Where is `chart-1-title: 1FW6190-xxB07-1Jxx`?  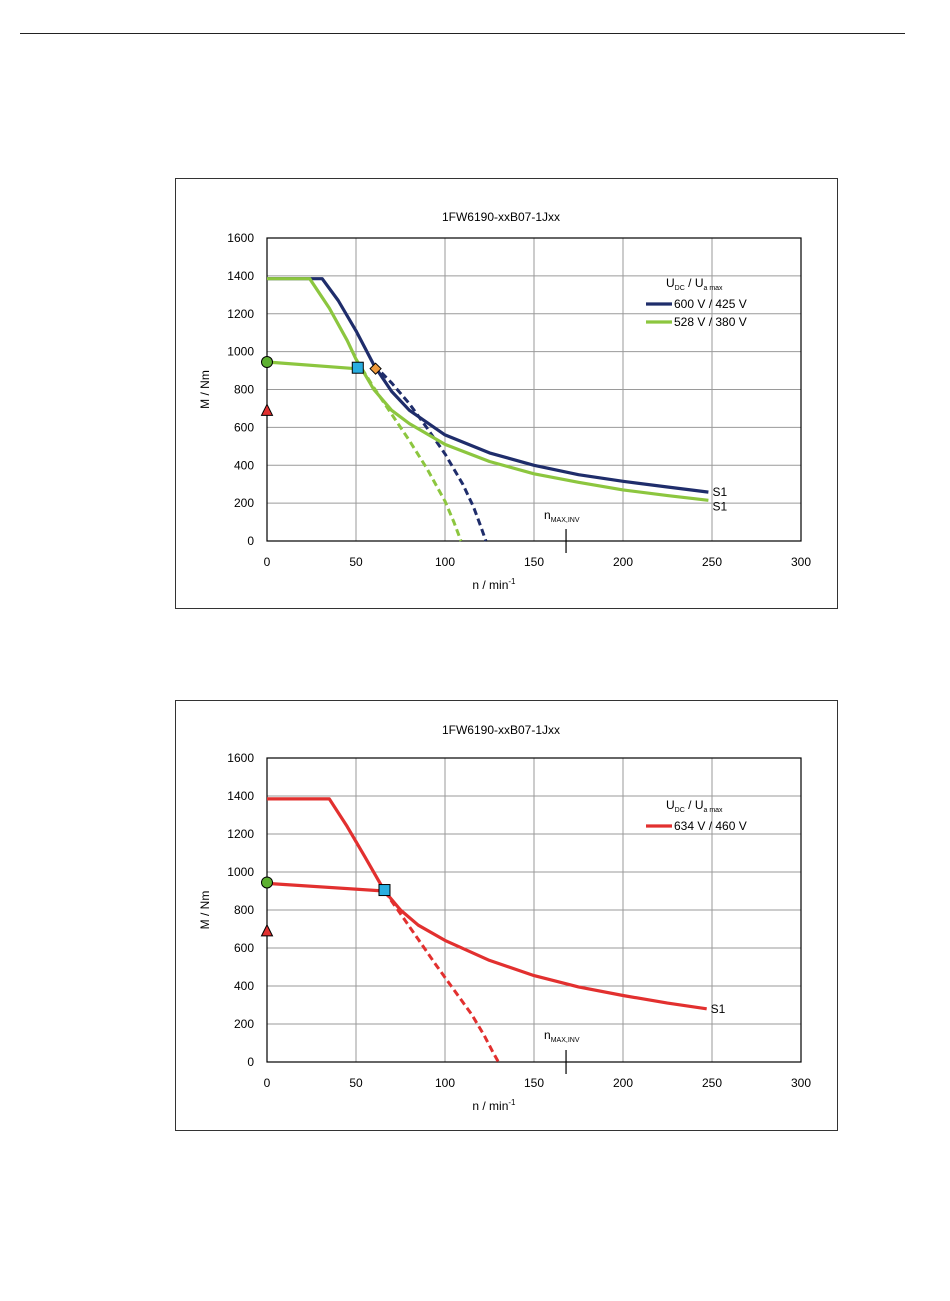
chart-1-title: 1FW6190-xxB07-1Jxx is located at coordinates (501, 217).